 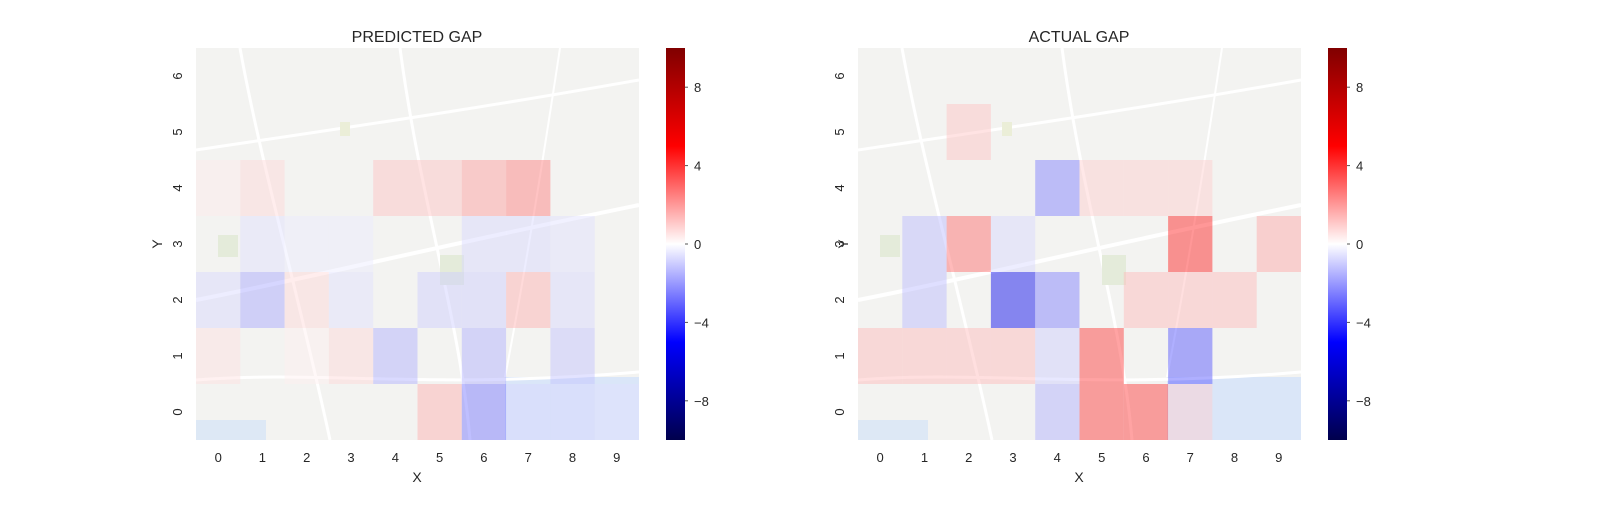 I want to click on colorbar, so click(x=1337, y=244).